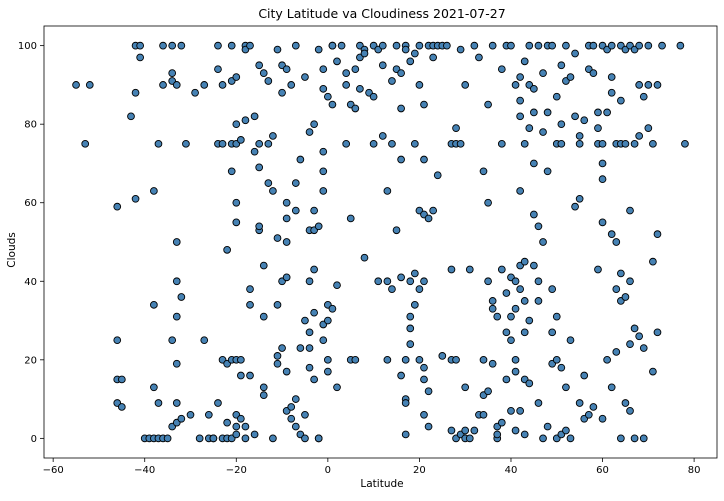  I want to click on y-tick-label: 60, so click(30, 203).